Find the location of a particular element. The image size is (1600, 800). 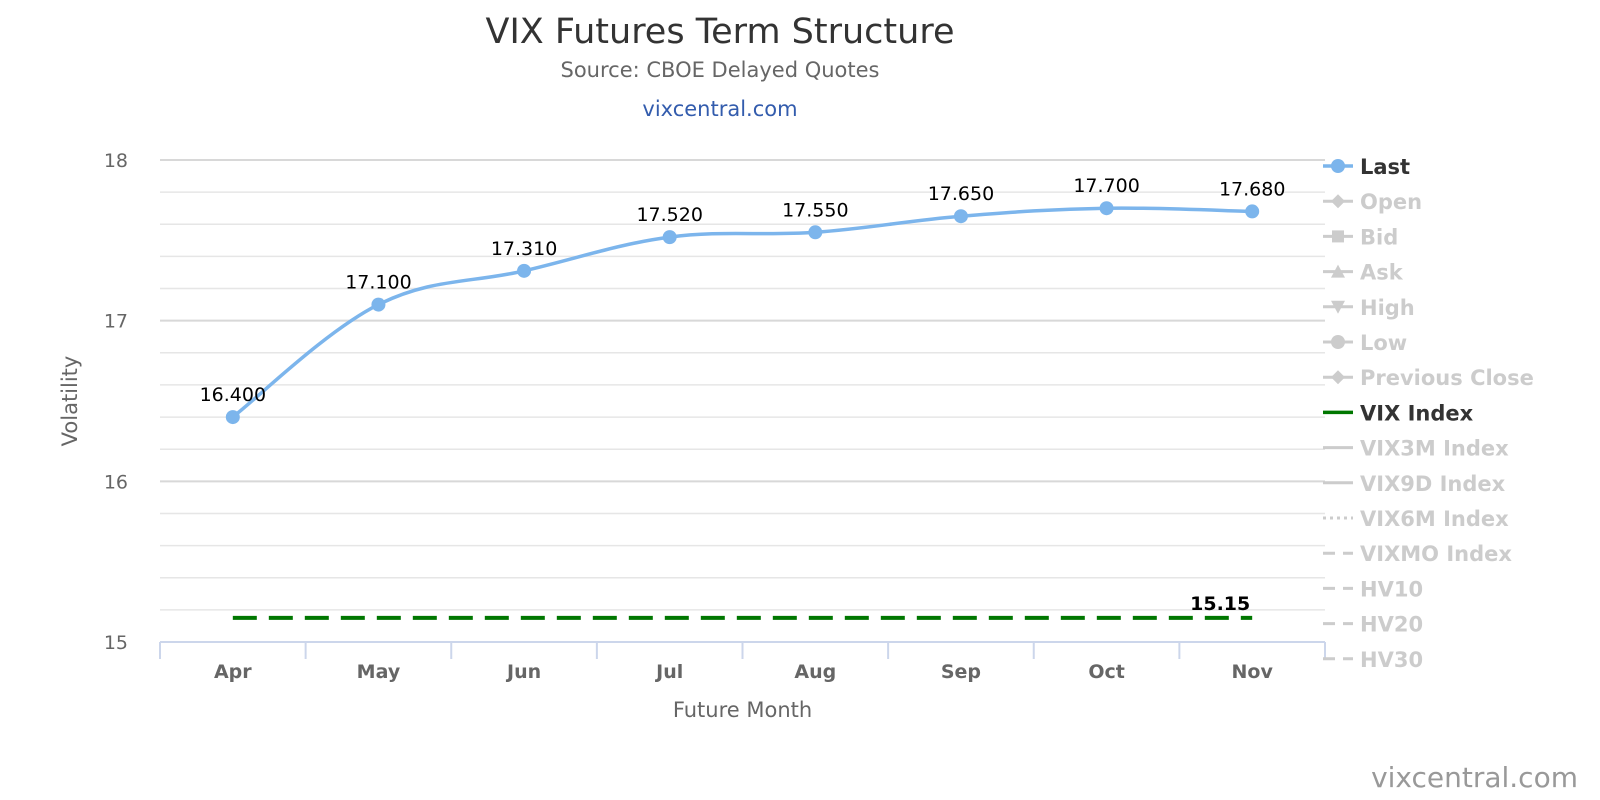

y-axis-title: Volatility is located at coordinates (70, 401).